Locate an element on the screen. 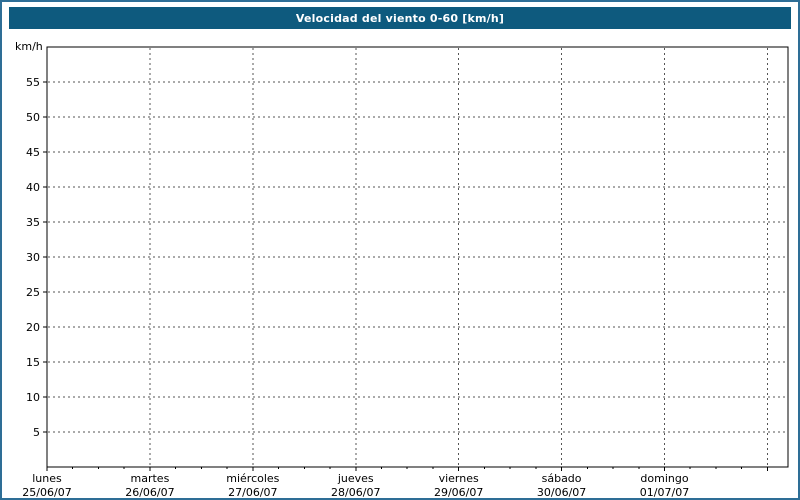 Image resolution: width=800 pixels, height=500 pixels. svg-text: 25 is located at coordinates (33, 292).